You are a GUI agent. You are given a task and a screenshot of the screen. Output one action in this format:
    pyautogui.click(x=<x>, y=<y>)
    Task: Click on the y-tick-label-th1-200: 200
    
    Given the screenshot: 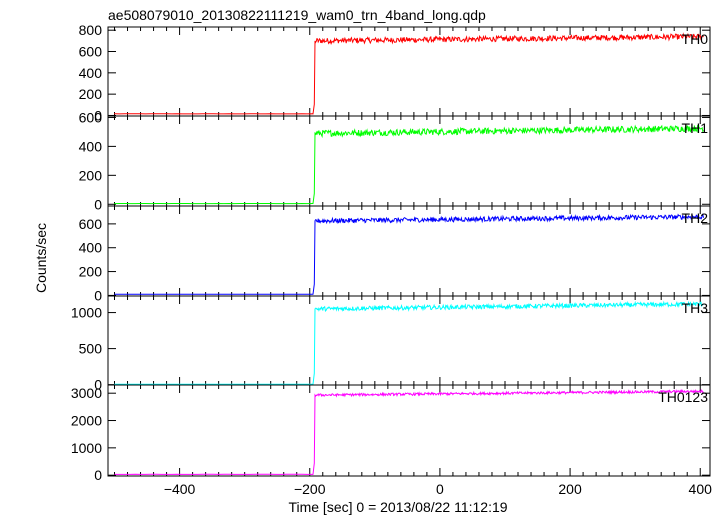 What is the action you would take?
    pyautogui.click(x=91, y=175)
    